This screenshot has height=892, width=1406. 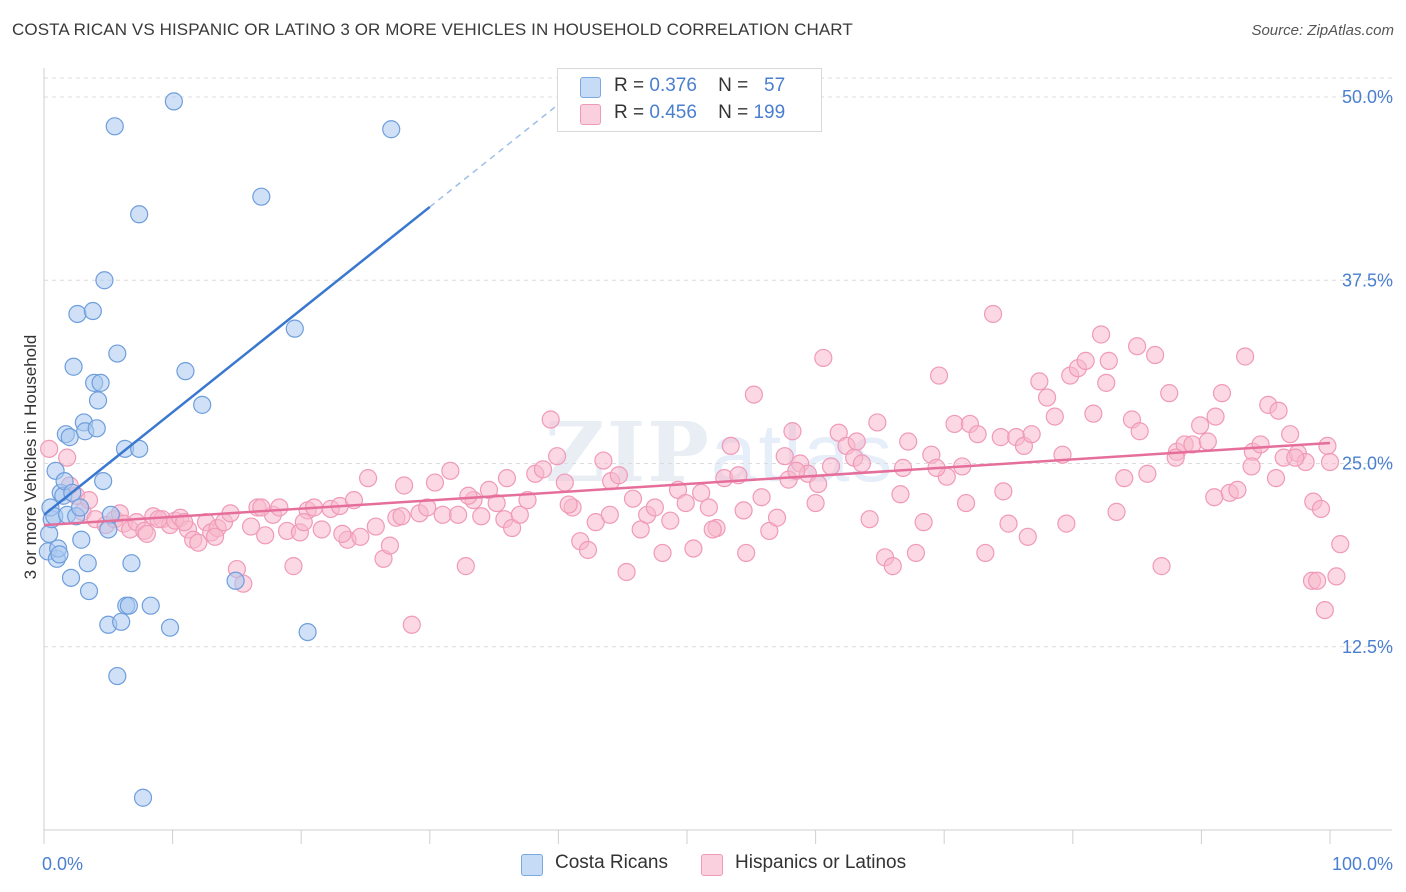 I want to click on legend-n-label: N =, so click(x=733, y=112).